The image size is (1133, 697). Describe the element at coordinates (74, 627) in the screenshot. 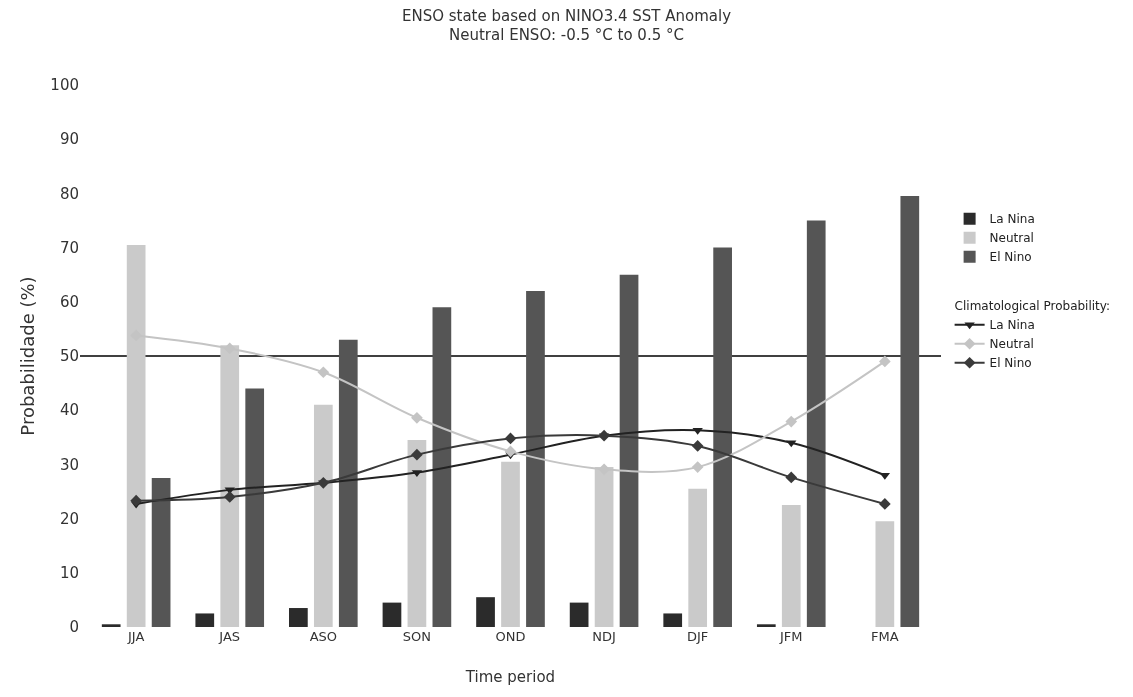

I see `y-tick-label: 0` at that location.